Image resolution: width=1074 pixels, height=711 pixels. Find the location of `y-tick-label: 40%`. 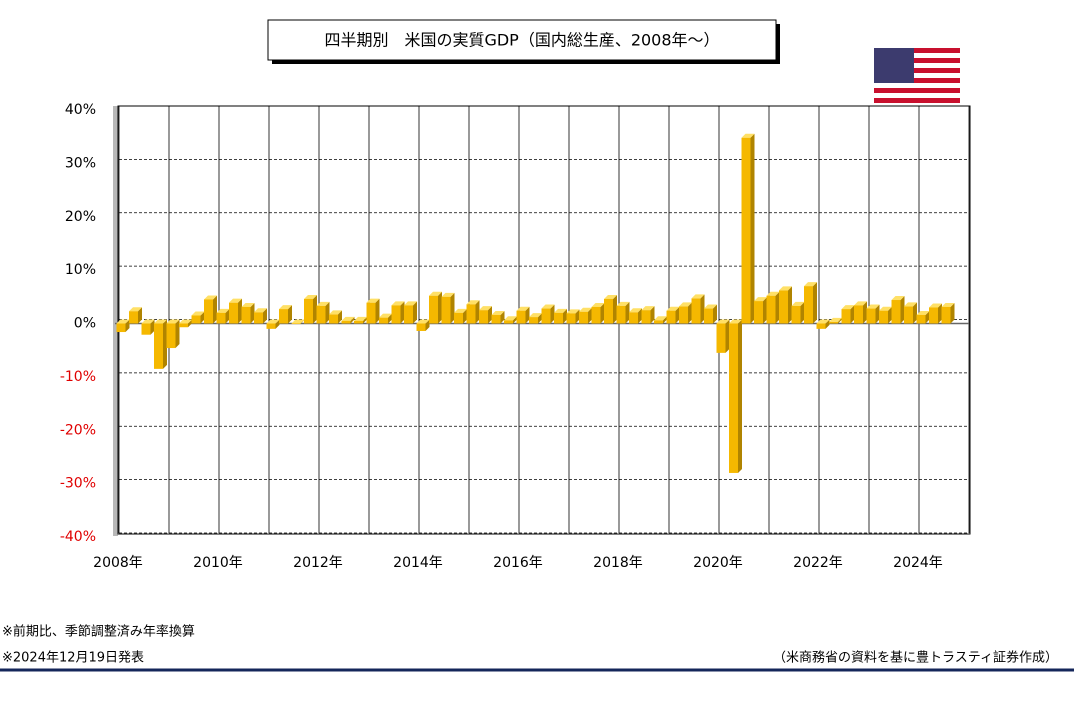

y-tick-label: 40% is located at coordinates (80, 110).